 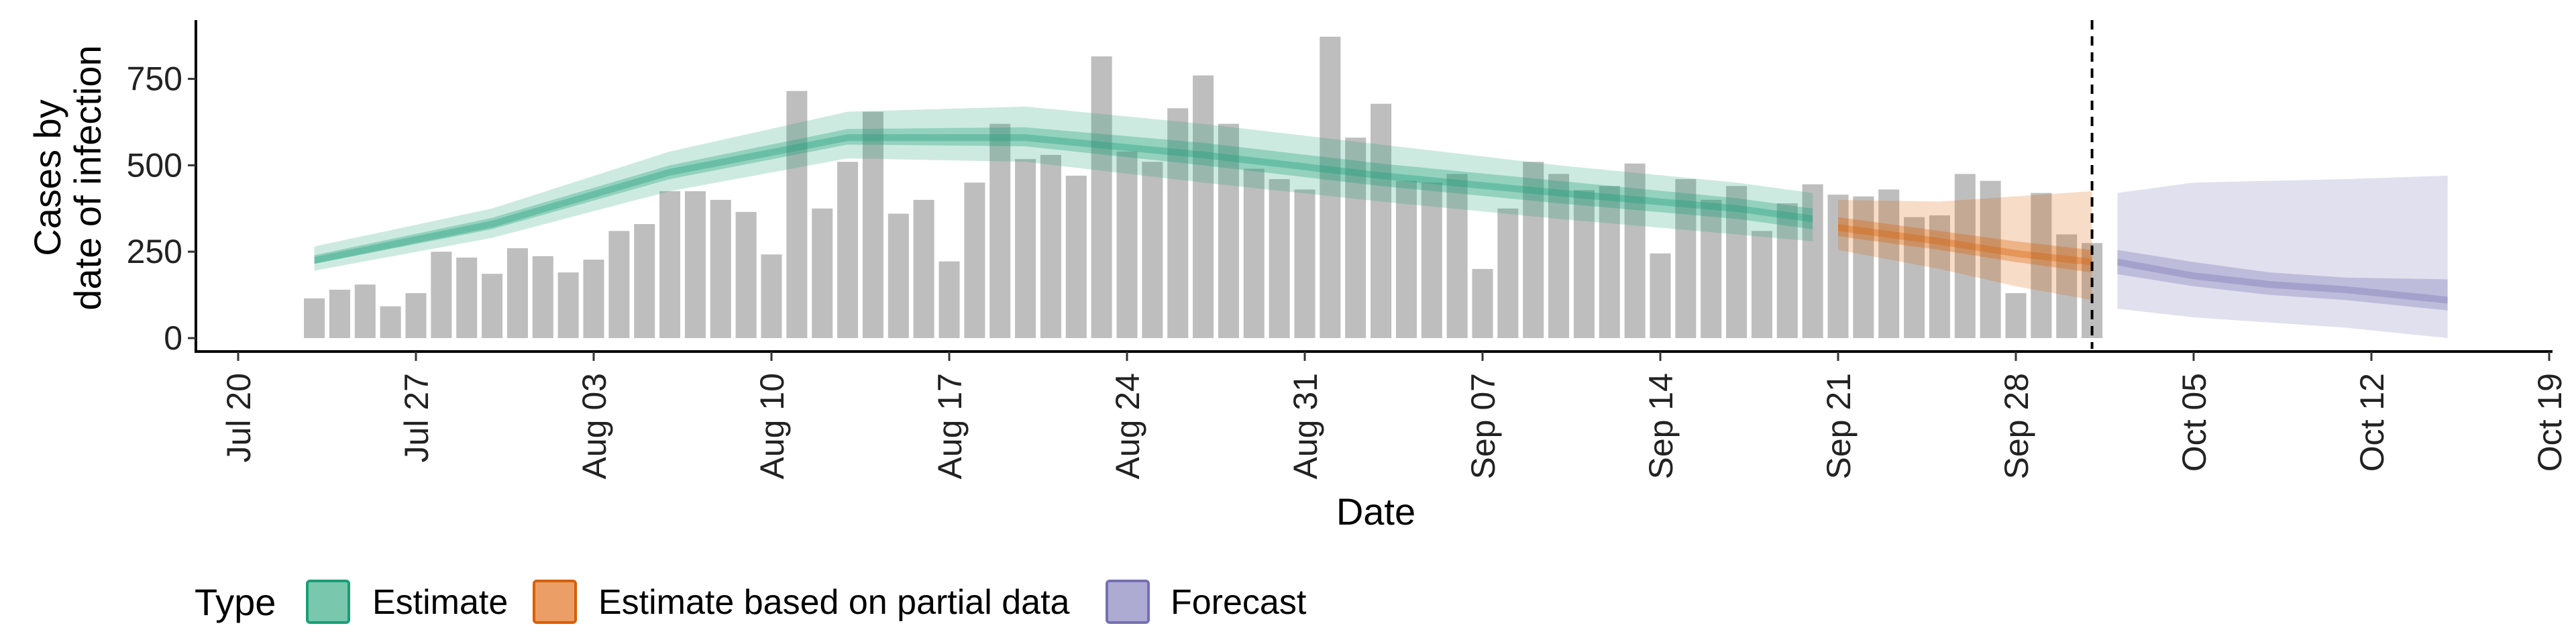 I want to click on partial-estimate-median-band, so click(x=1965, y=245).